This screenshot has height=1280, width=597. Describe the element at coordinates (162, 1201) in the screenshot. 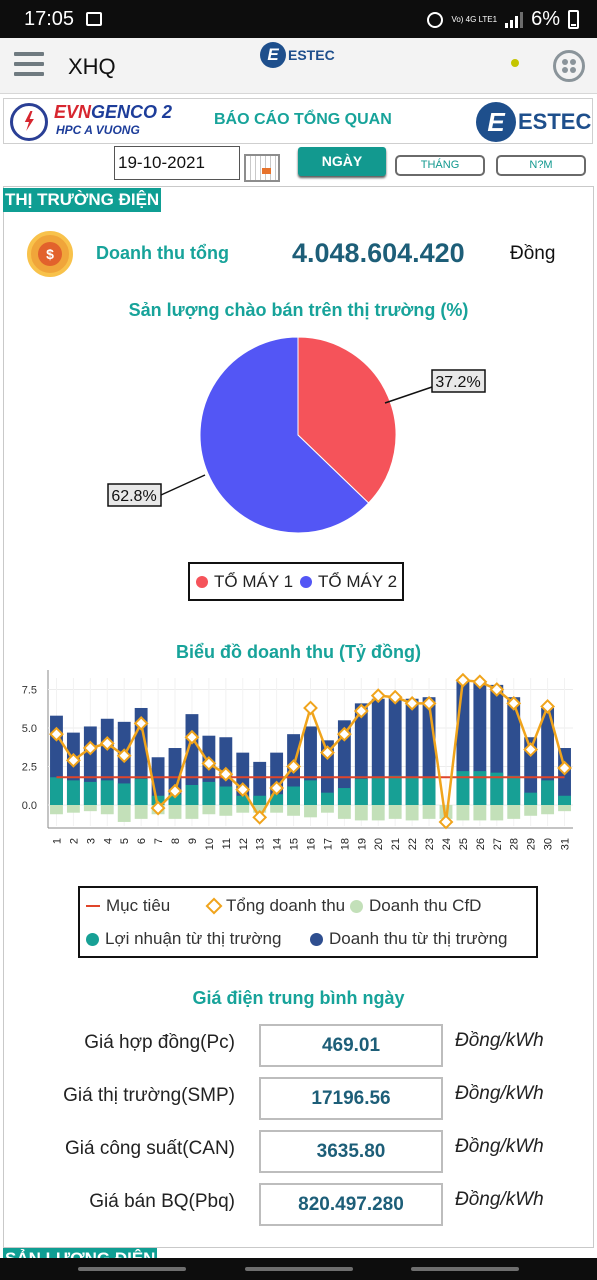

I see `price-label: Giá bán BQ(Pbq)` at that location.